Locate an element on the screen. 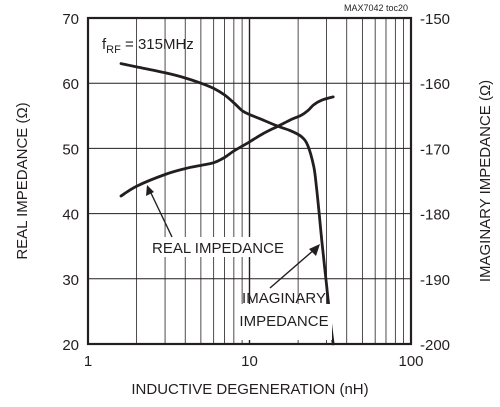 The width and height of the screenshot is (500, 407). condition-suffix: = 315MHz is located at coordinates (157, 44).